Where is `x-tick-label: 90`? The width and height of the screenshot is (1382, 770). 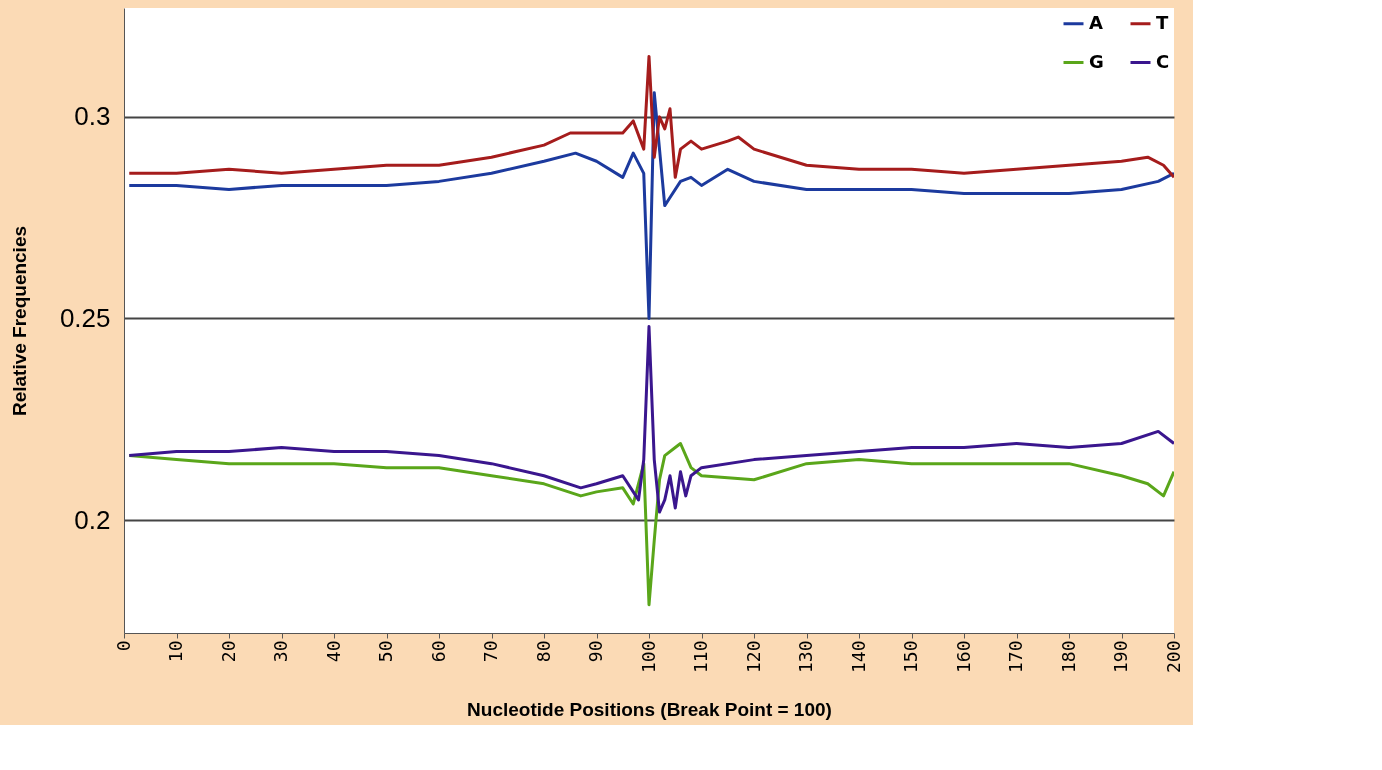
x-tick-label: 90 is located at coordinates (595, 651).